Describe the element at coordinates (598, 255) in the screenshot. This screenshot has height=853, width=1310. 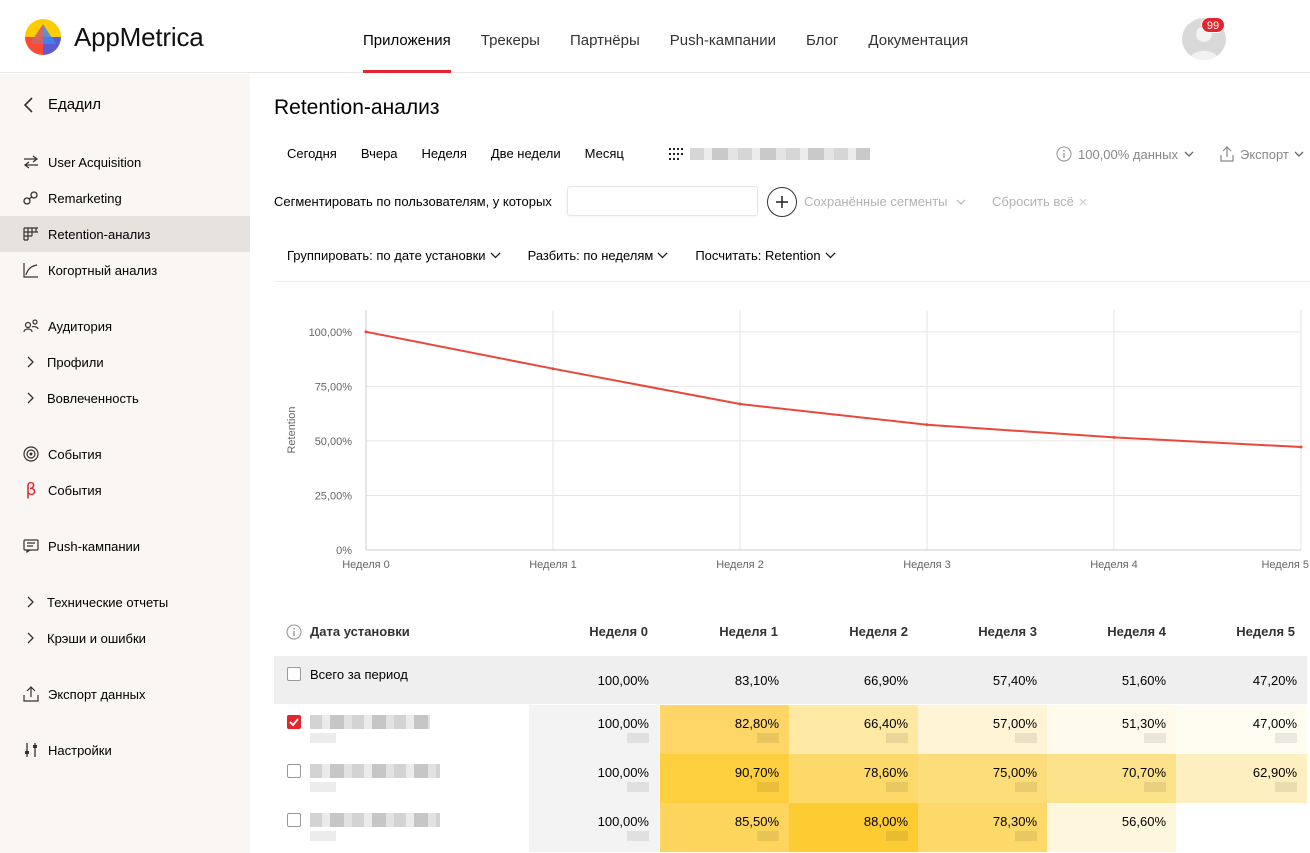
I see `split-by-dropdown: Разбить: по неделям` at that location.